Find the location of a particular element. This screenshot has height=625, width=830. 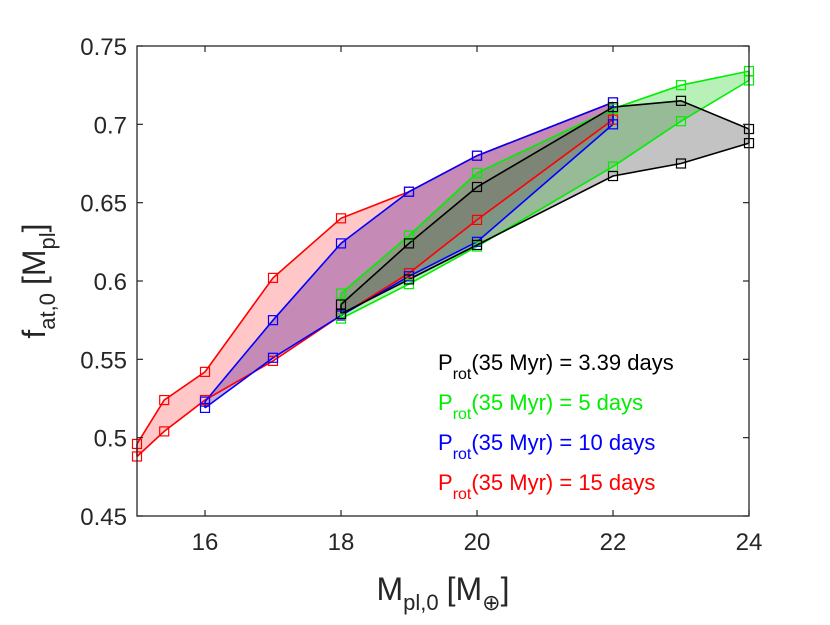

y-tick-label: 0.5 is located at coordinates (110, 439).